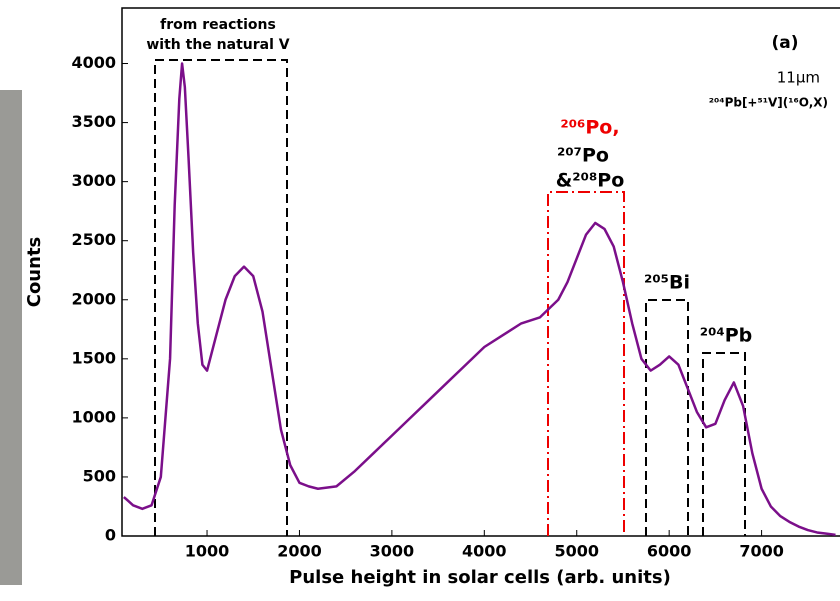 The image size is (840, 601). I want to click on x-tick-label: 5000, so click(576, 551).